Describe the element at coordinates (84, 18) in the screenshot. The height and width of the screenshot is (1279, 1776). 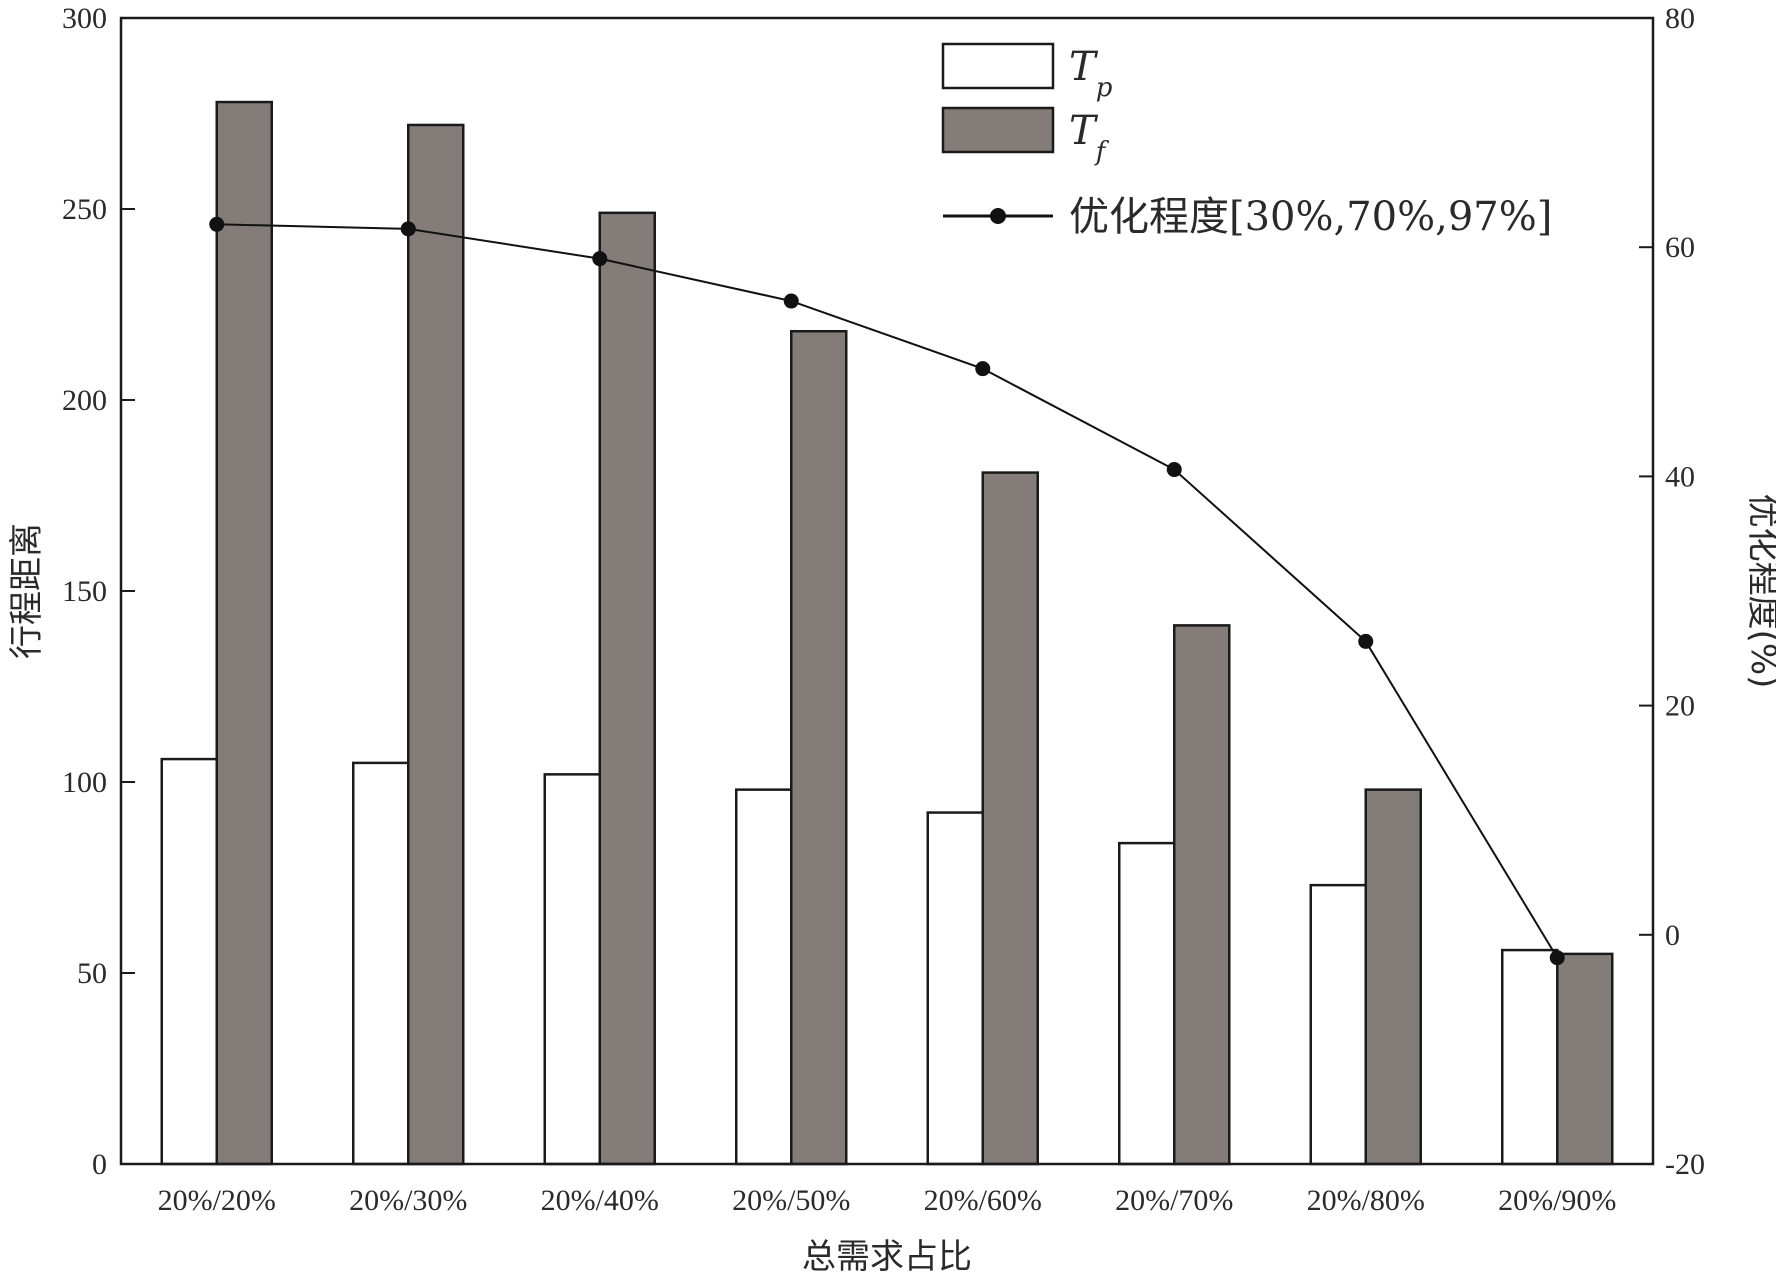
I see `y-tick-label: 300` at that location.